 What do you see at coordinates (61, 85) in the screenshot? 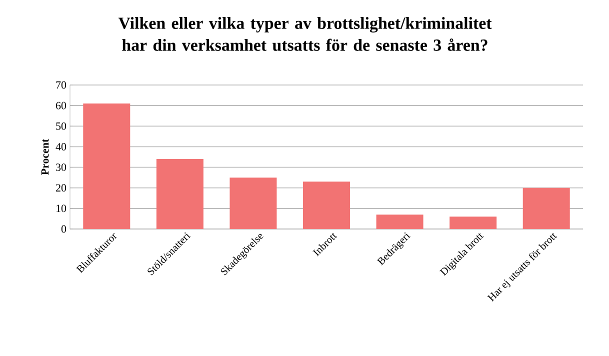
I see `y-tick-label: 70` at bounding box center [61, 85].